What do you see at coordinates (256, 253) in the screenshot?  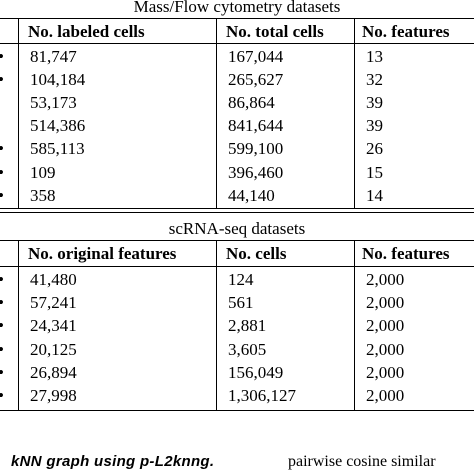 I see `table2-header-cells: No. cells` at bounding box center [256, 253].